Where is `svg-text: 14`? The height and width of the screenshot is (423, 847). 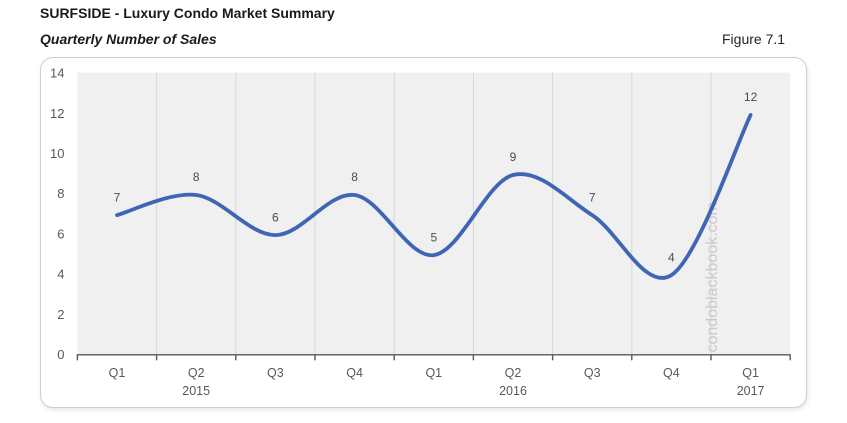
svg-text: 14 is located at coordinates (57, 73).